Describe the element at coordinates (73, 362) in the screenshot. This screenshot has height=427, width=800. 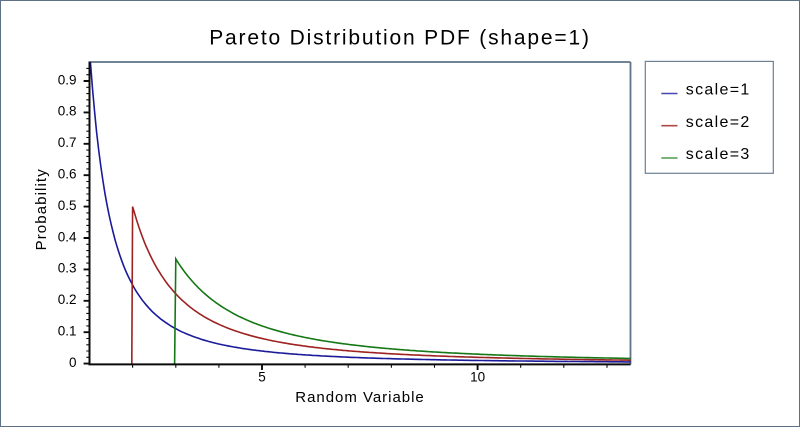
I see `svg-text: 0` at that location.